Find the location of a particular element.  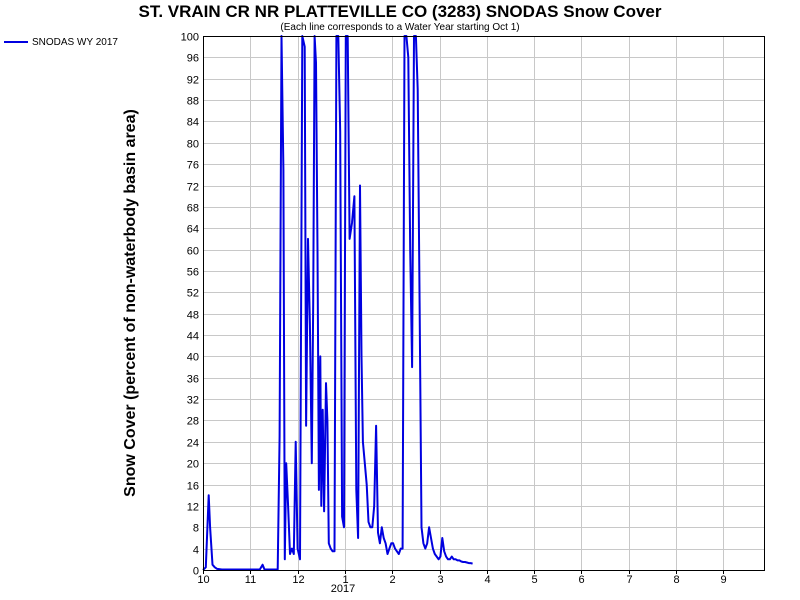

legend: SNODAS WY 2017 is located at coordinates (61, 42).